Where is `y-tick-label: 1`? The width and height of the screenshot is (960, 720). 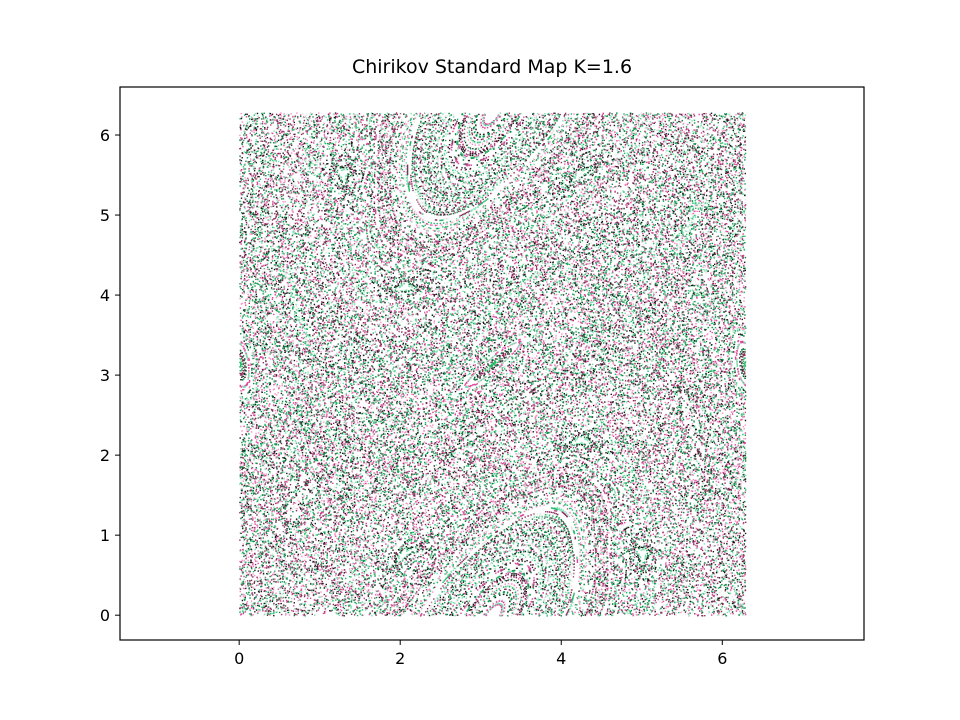
y-tick-label: 1 is located at coordinates (105, 535).